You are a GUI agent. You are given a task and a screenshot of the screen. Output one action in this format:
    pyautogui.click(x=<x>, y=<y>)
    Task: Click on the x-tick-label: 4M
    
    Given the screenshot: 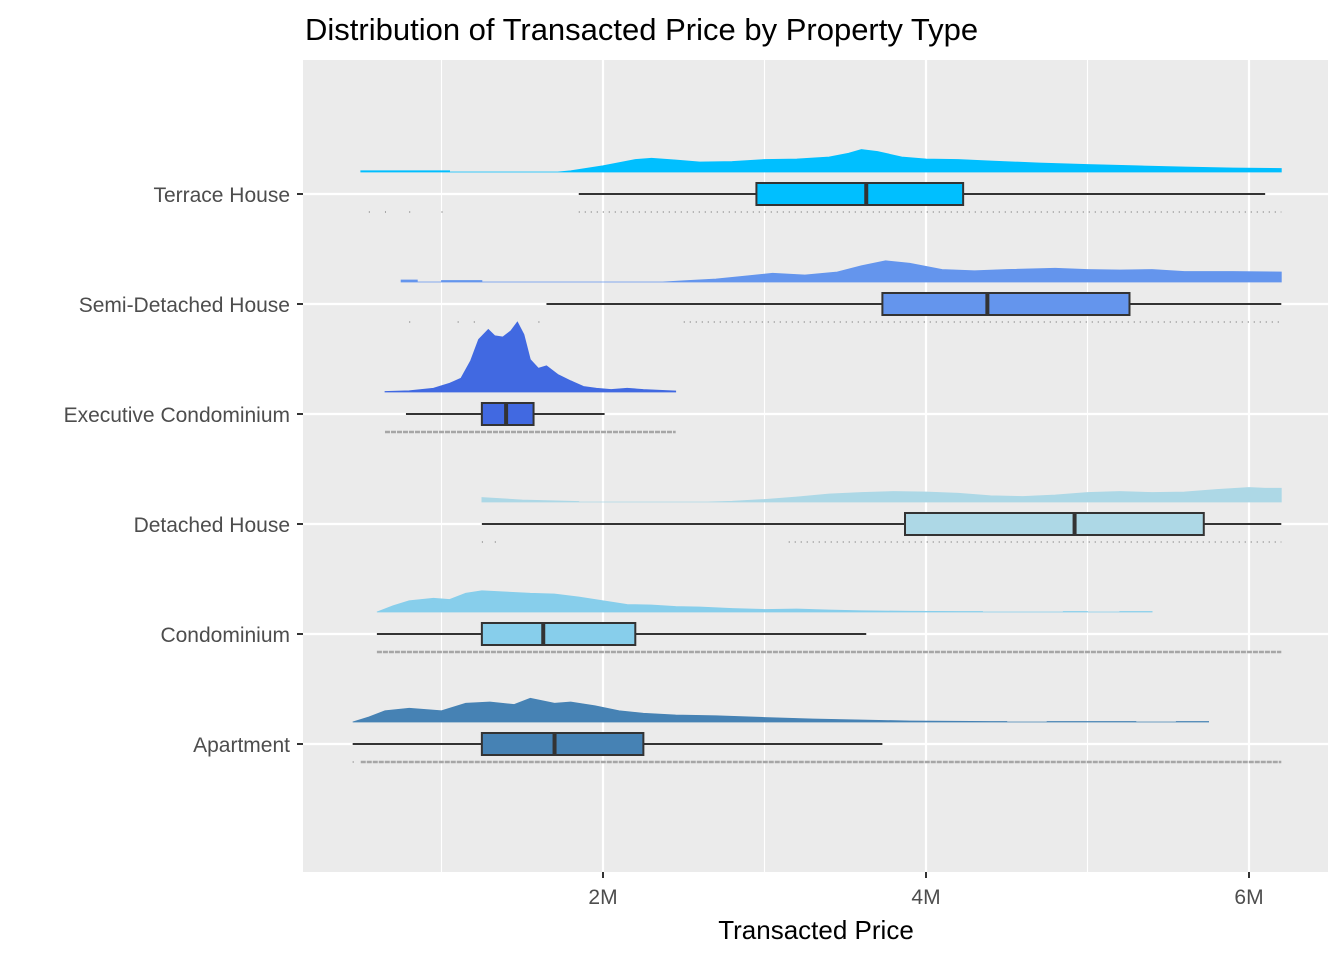 What is the action you would take?
    pyautogui.click(x=925, y=897)
    